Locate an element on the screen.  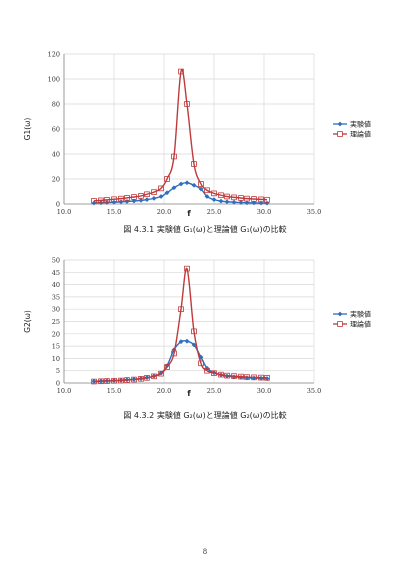
x-tick-label: 20.0 is located at coordinates (164, 212).